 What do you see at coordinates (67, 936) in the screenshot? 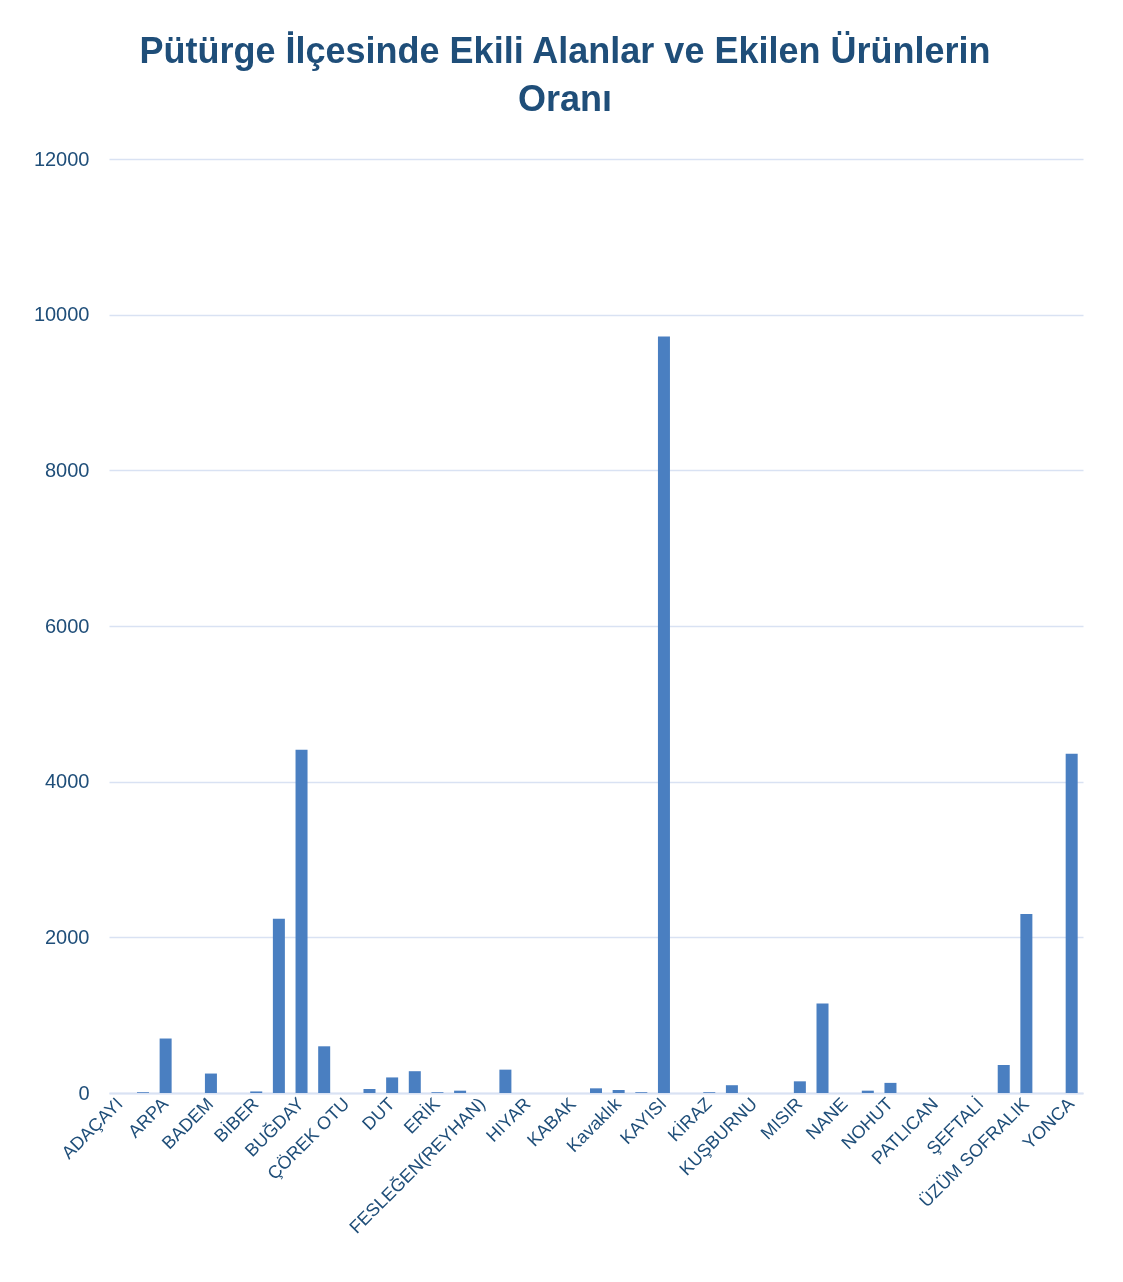
I see `y-tick-label: 2000` at bounding box center [67, 936].